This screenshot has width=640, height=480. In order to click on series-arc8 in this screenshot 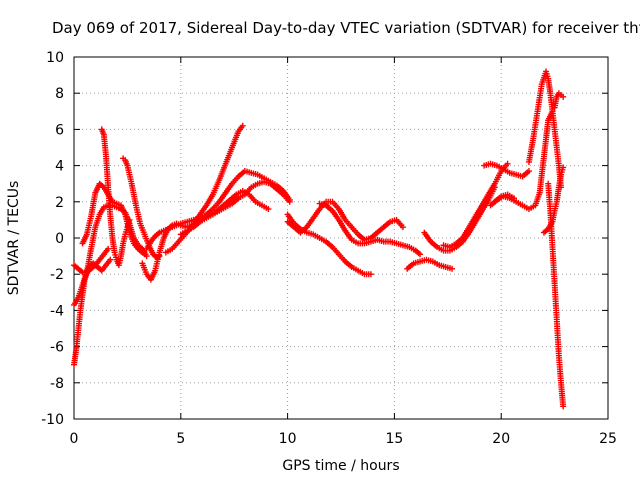, I will do `click(218, 210)`.